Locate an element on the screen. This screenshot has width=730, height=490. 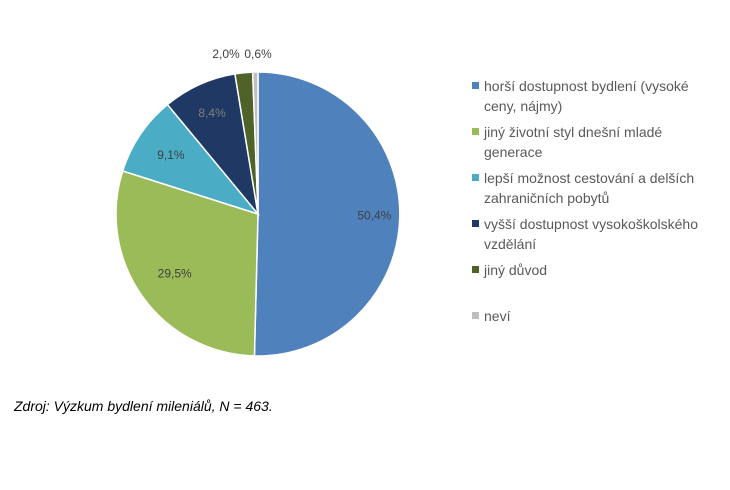
legend-label: jiný důvod is located at coordinates (516, 270).